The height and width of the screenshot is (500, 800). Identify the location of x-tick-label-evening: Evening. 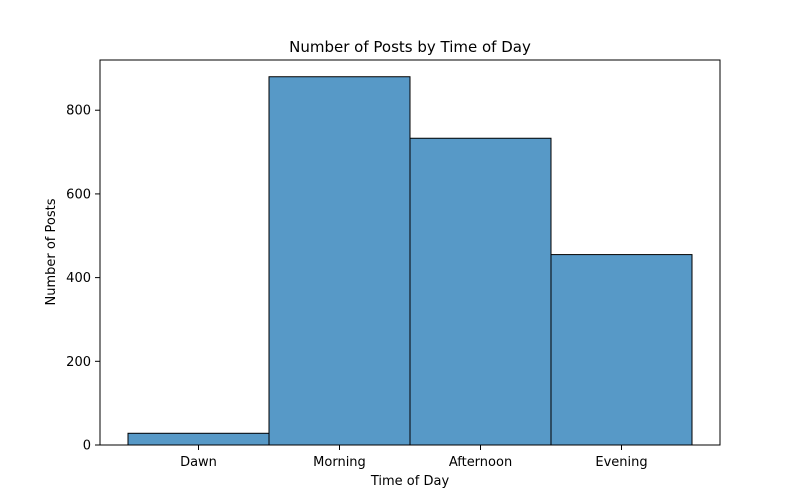
(621, 462).